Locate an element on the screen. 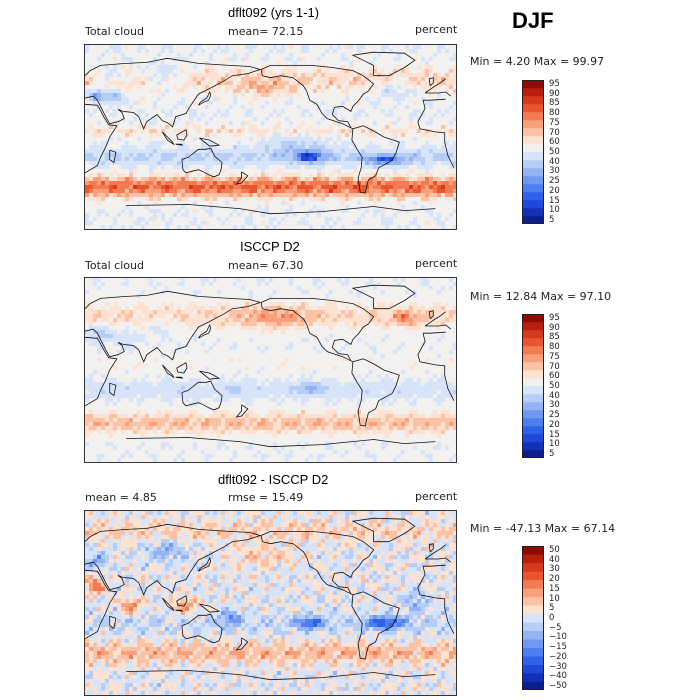 Image resolution: width=700 pixels, height=700 pixels. coastline is located at coordinates (317, 97).